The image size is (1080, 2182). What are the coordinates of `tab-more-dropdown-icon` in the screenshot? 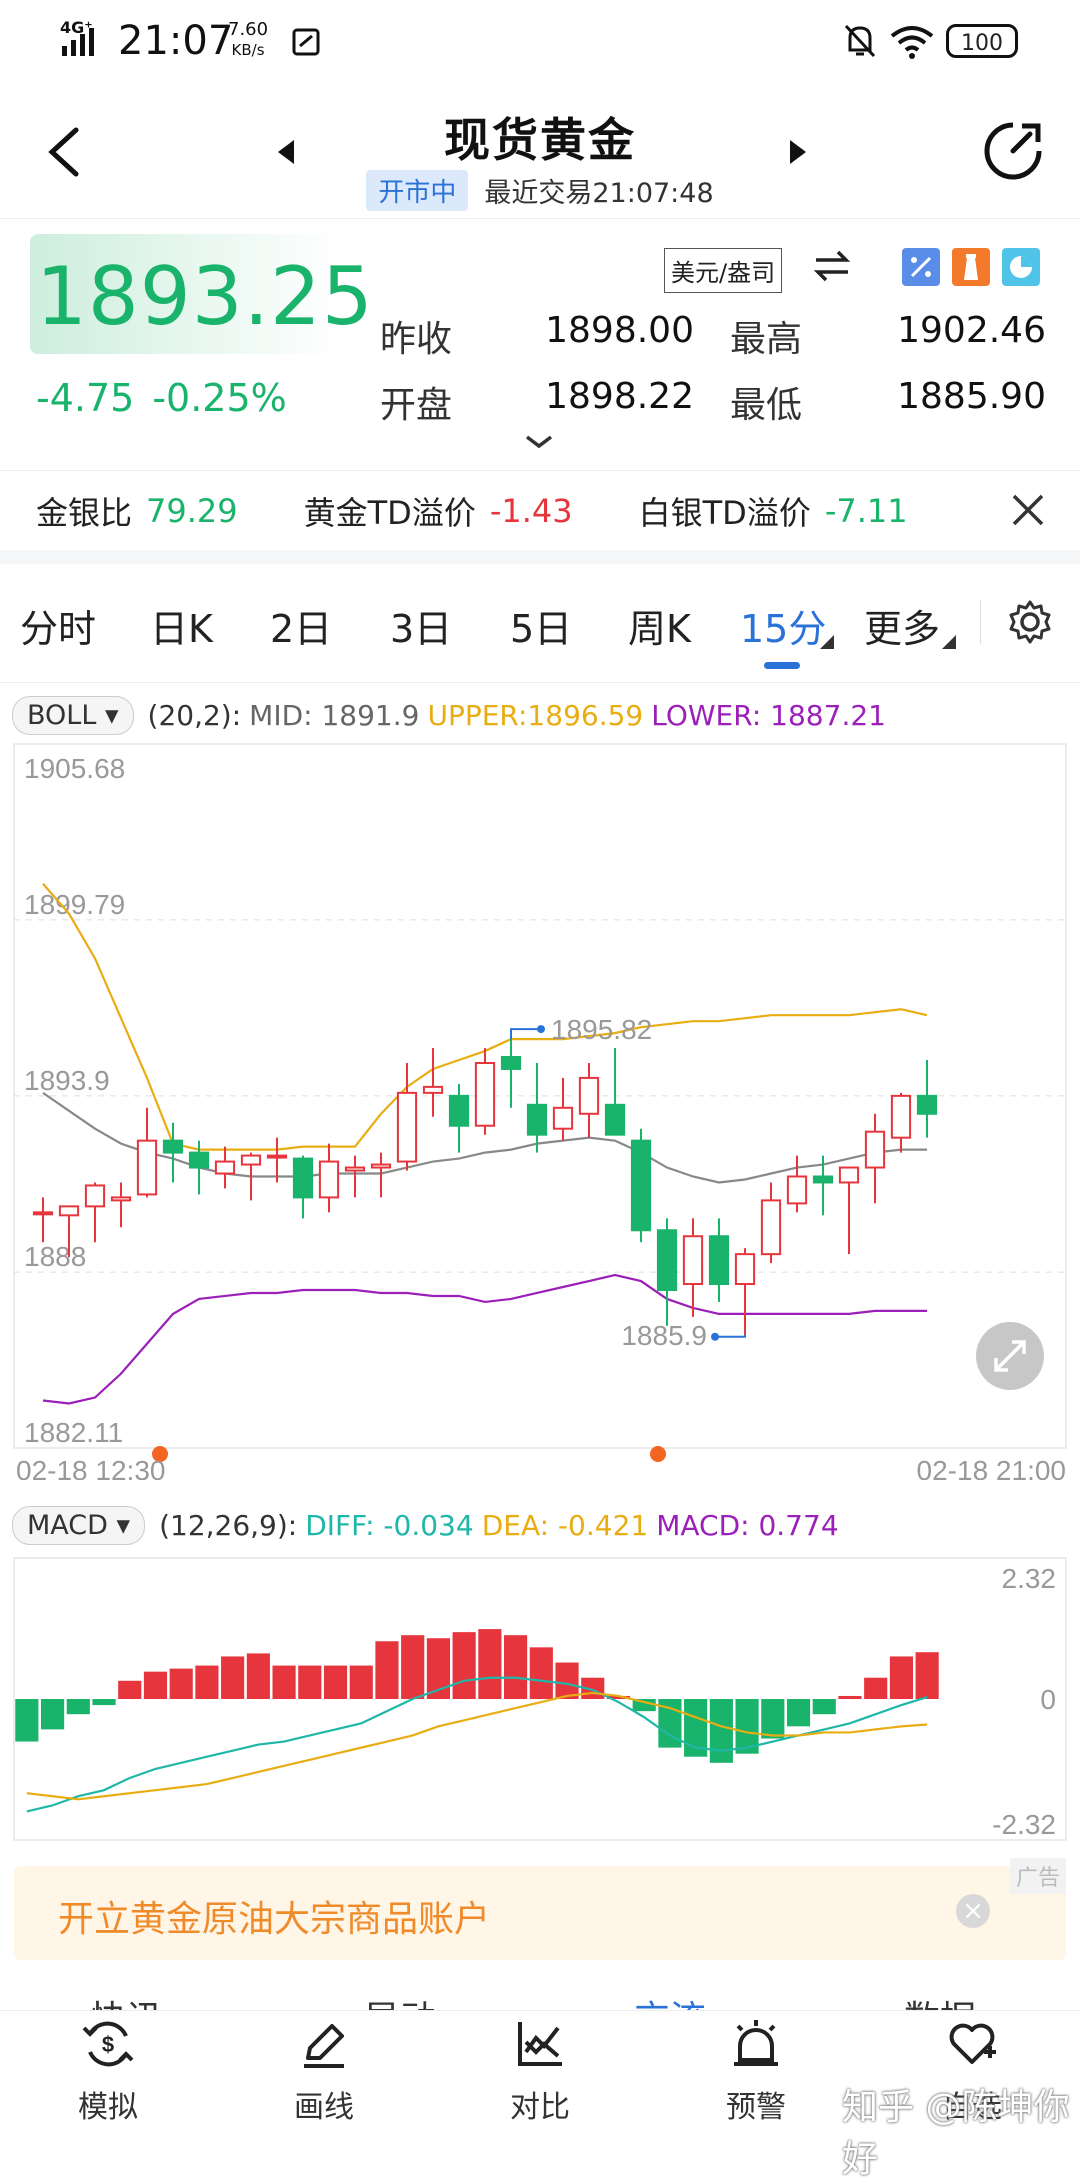 It's located at (949, 643).